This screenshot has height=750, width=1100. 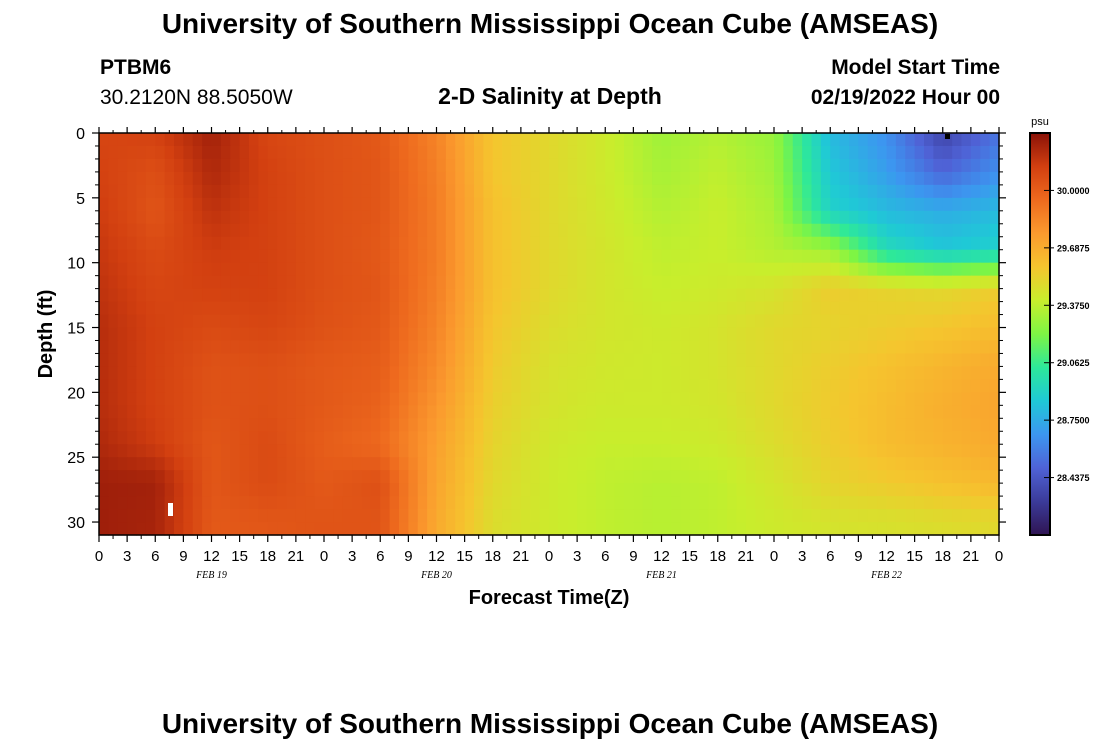 I want to click on x-tick-label: 18, so click(x=267, y=556).